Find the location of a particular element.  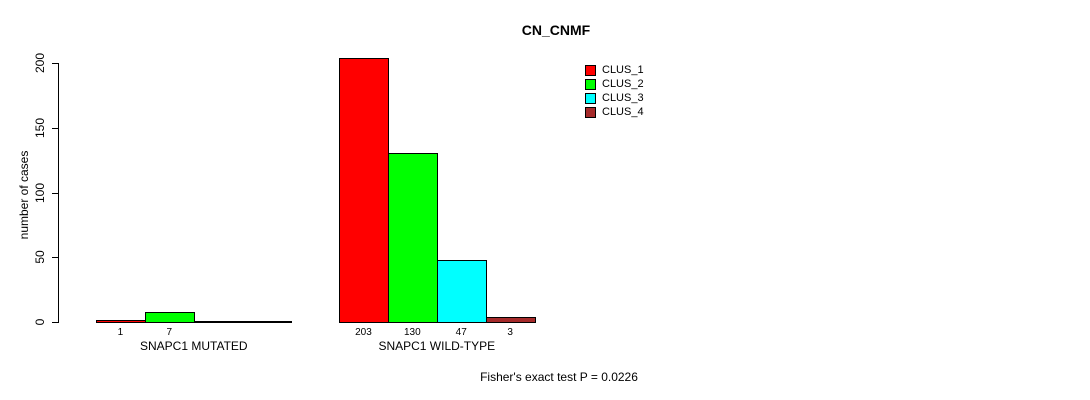

y-axis-line is located at coordinates (58, 193).